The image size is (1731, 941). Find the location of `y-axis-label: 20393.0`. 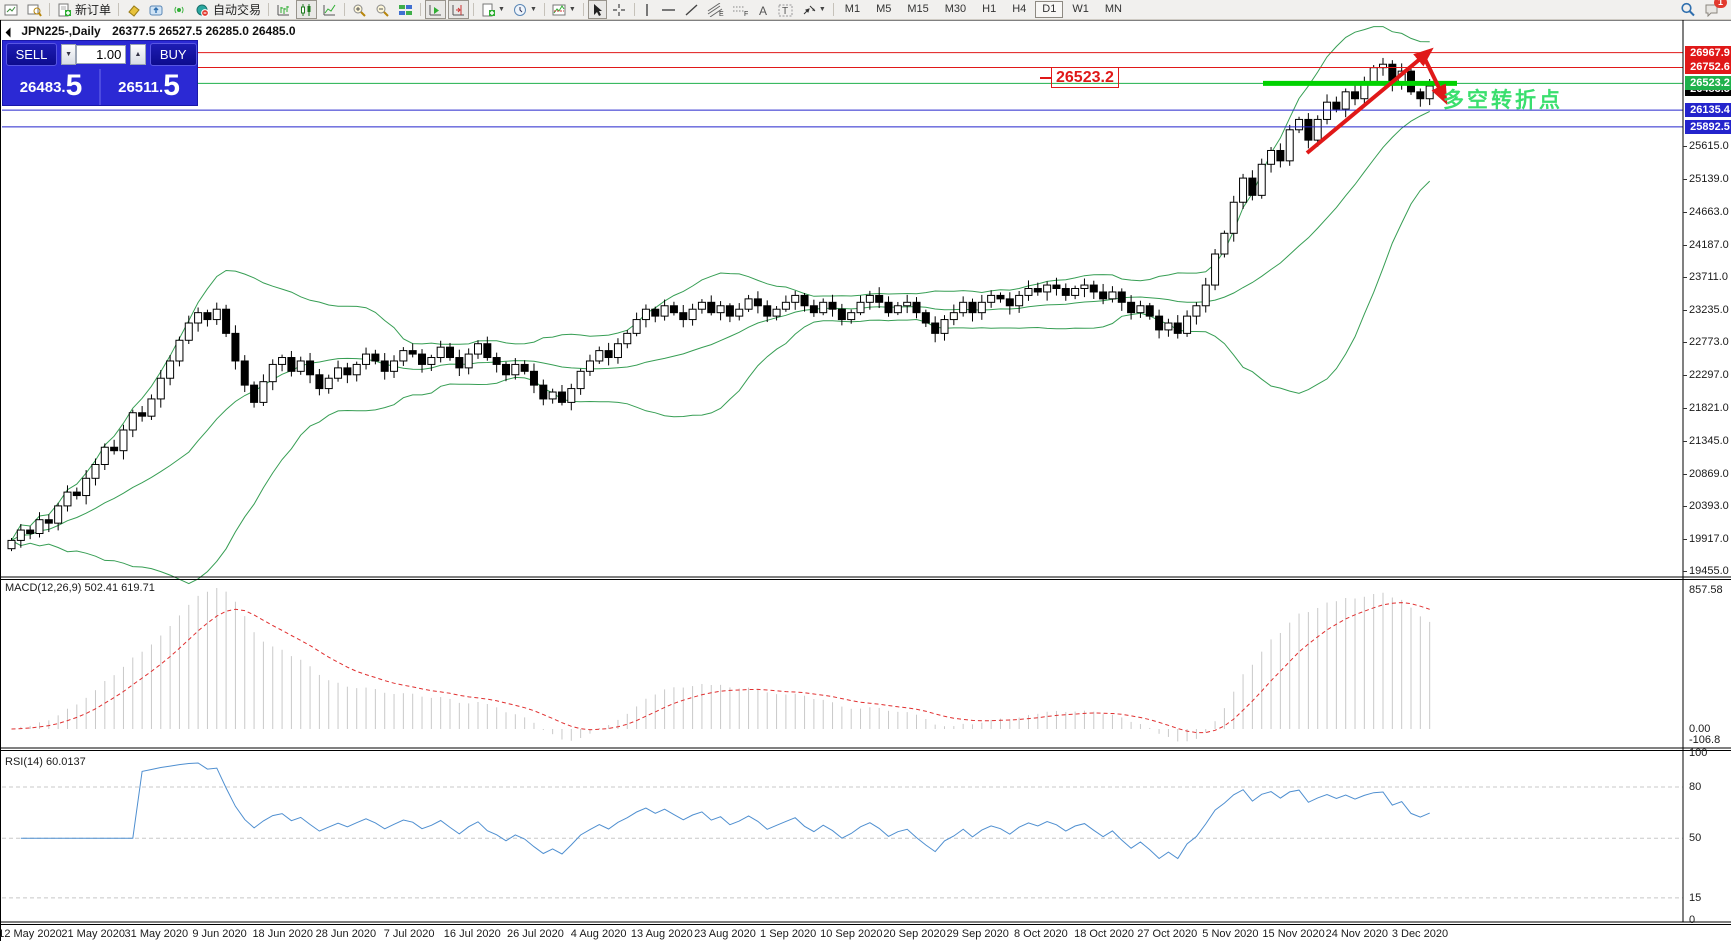

y-axis-label: 20393.0 is located at coordinates (1709, 506).